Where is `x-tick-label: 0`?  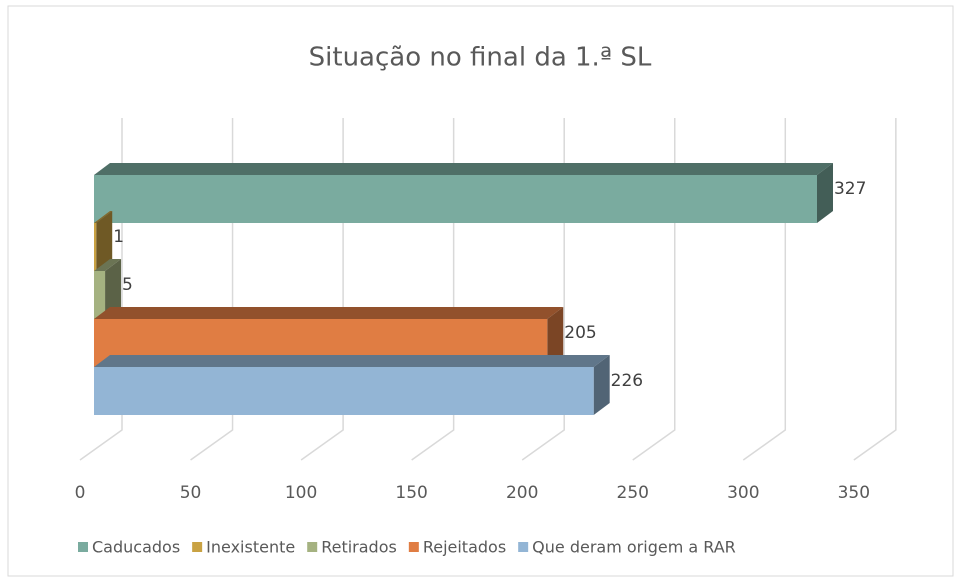
x-tick-label: 0 is located at coordinates (80, 493).